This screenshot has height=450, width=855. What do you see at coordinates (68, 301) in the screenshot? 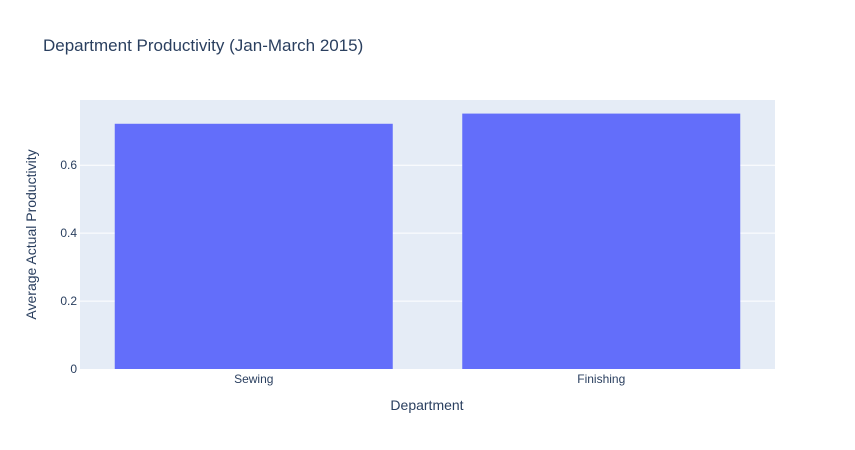
I see `y-tick-label: 0.2` at bounding box center [68, 301].